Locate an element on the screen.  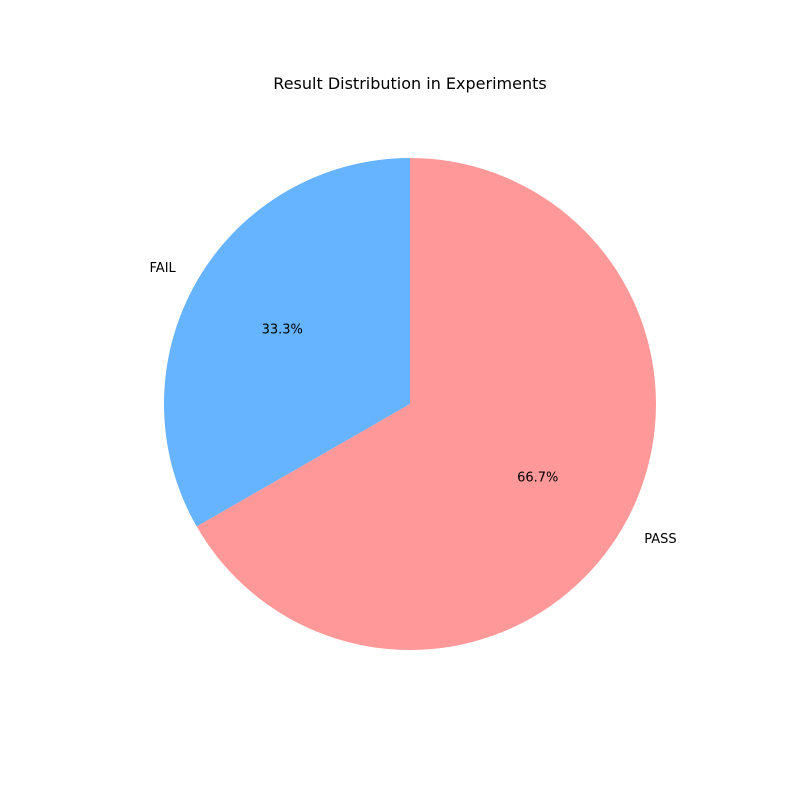
slice-percent-pass: 66.7% is located at coordinates (537, 477).